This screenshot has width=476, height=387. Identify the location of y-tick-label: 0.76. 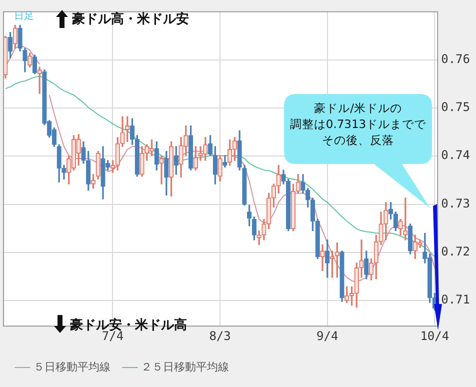
(455, 59).